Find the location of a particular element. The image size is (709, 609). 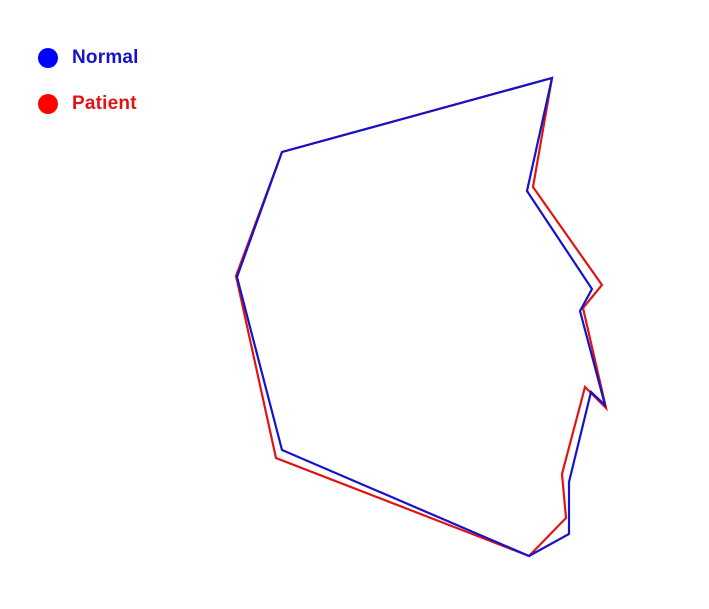

legend: Normal Patient is located at coordinates (88, 92).